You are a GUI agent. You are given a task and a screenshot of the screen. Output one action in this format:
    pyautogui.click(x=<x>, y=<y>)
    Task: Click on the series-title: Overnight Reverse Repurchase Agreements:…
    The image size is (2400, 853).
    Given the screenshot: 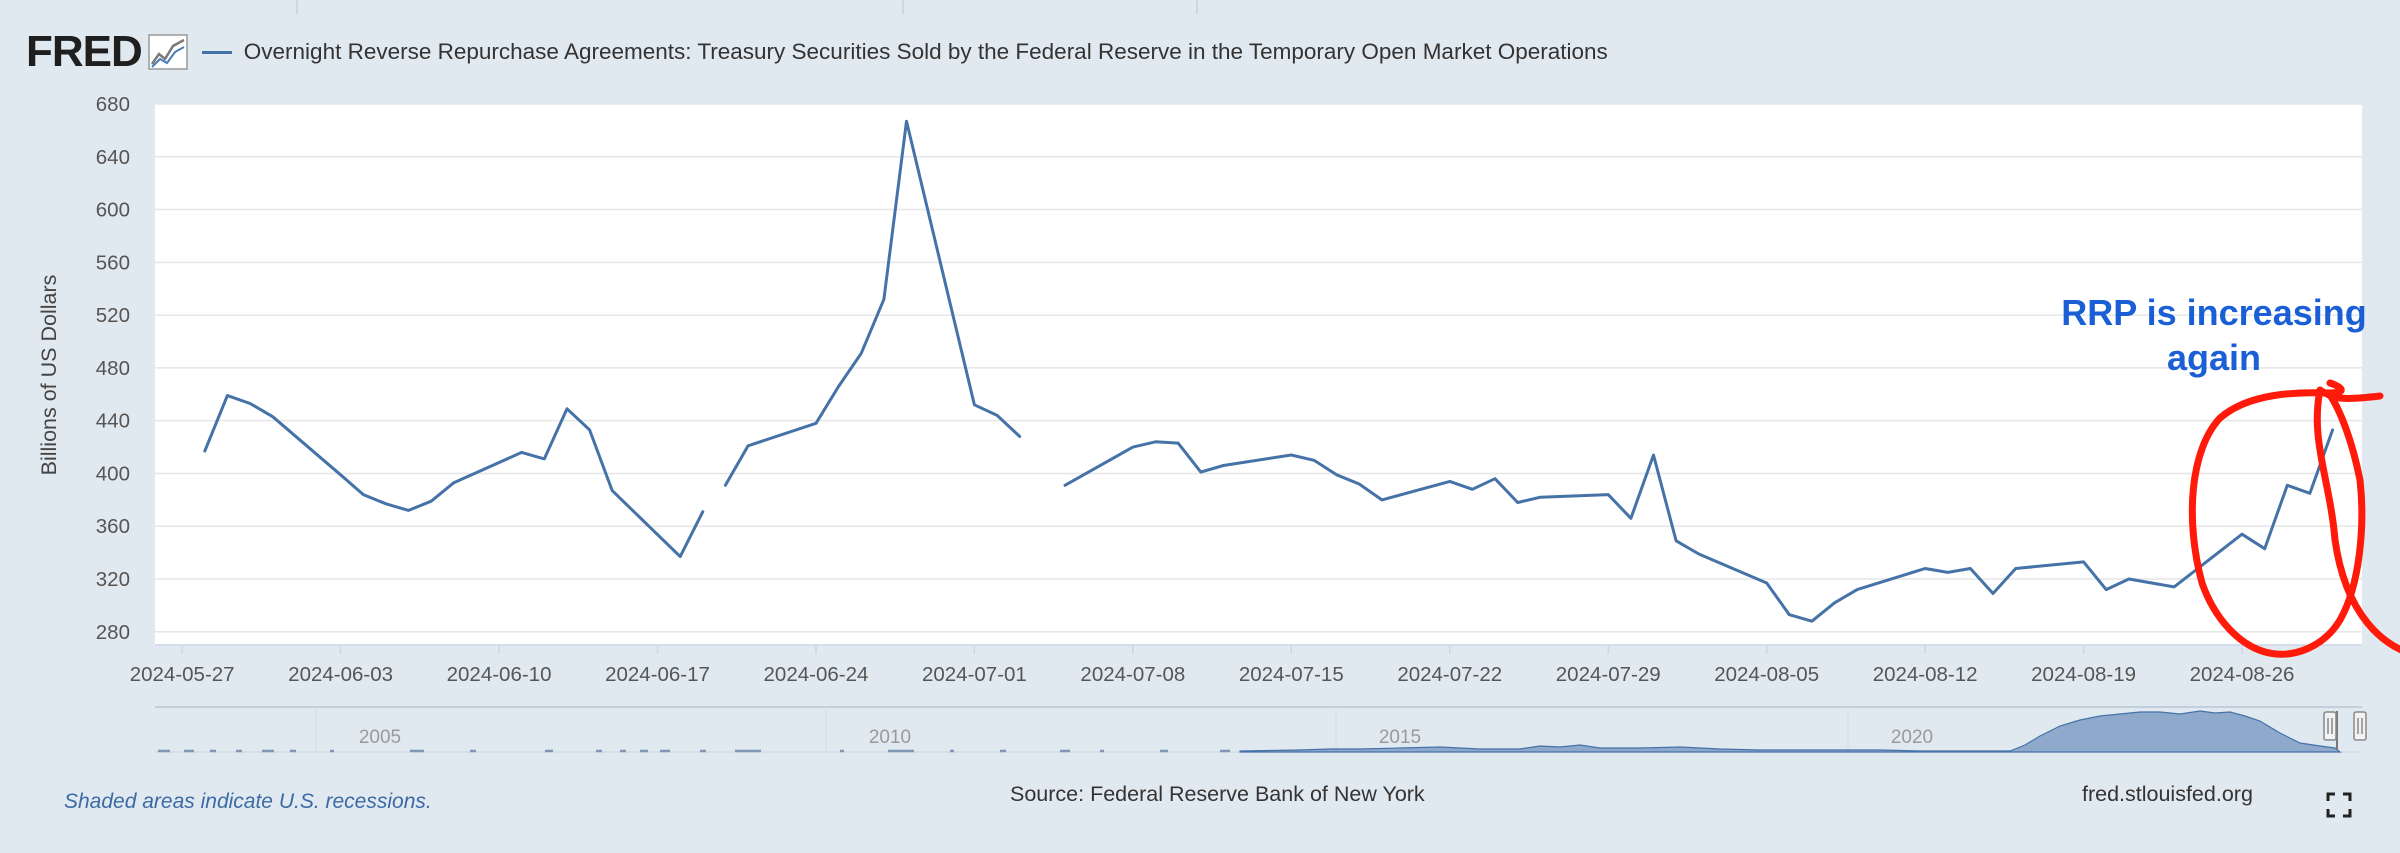 What is the action you would take?
    pyautogui.click(x=925, y=51)
    